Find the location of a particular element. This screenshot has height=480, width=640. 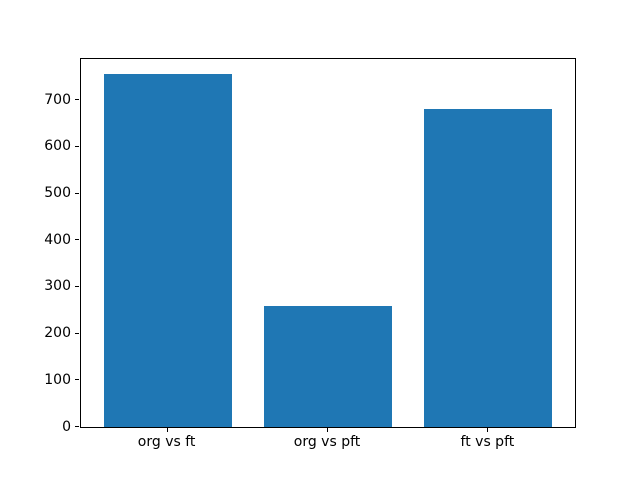

y-tick-label: 700 is located at coordinates (57, 99).